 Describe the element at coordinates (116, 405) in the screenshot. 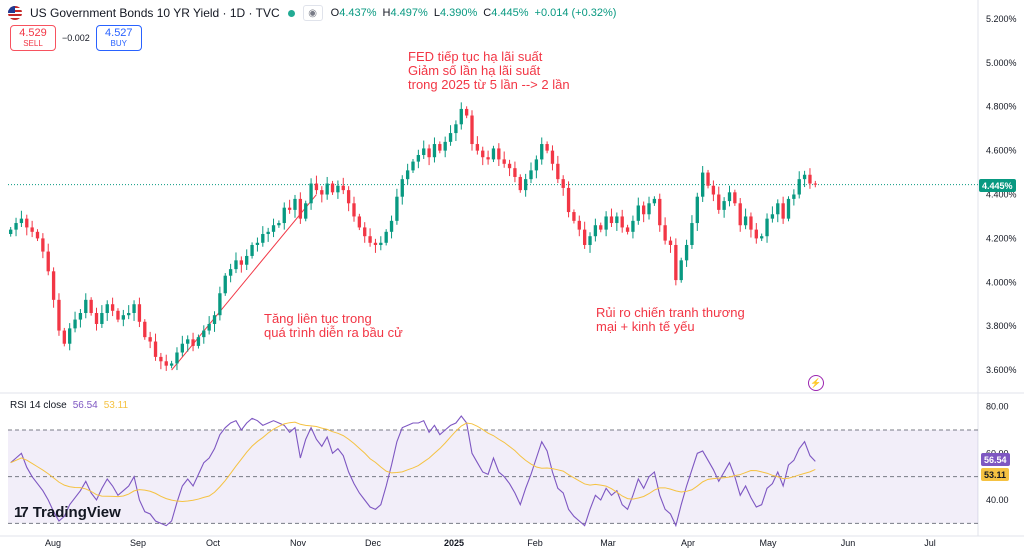

I see `rsi-ma-value: 53.11` at that location.